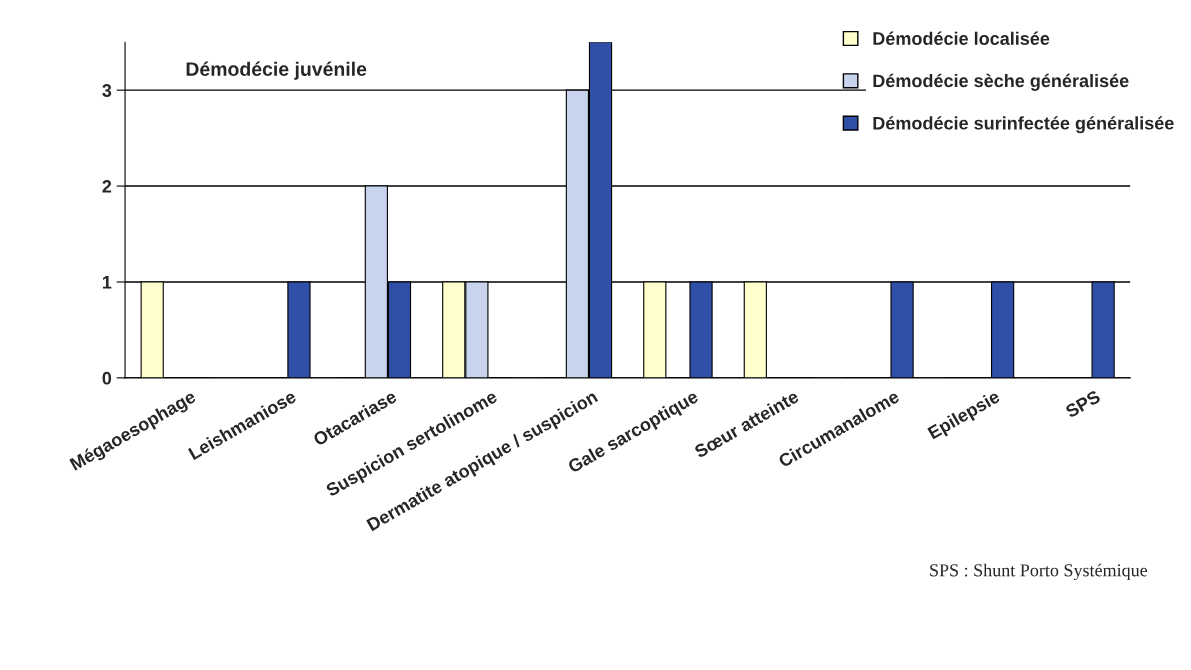  Describe the element at coordinates (1083, 404) in the screenshot. I see `x-tick-label: SPS` at that location.